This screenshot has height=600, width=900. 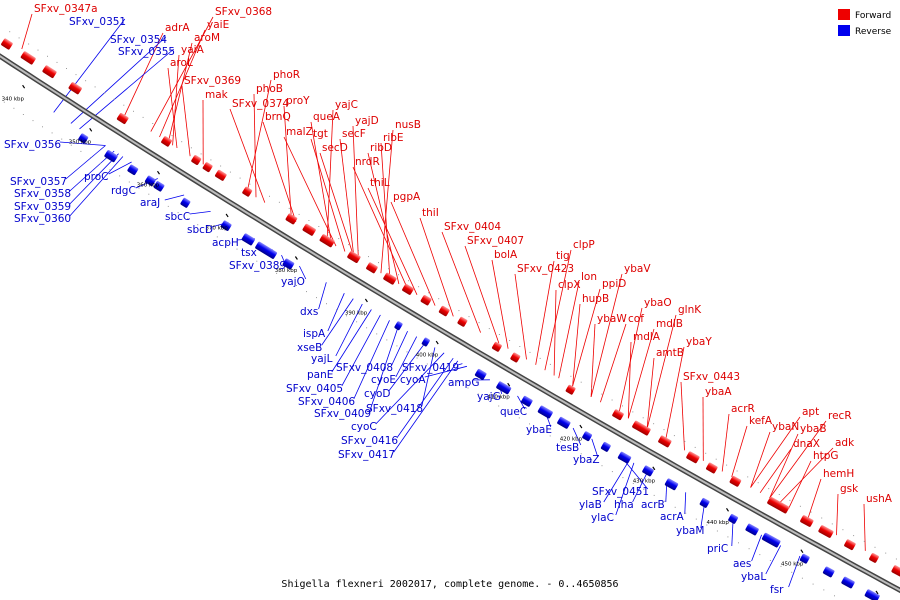 I want to click on reverse-gene-label: SFxv_0354, so click(x=138, y=40).